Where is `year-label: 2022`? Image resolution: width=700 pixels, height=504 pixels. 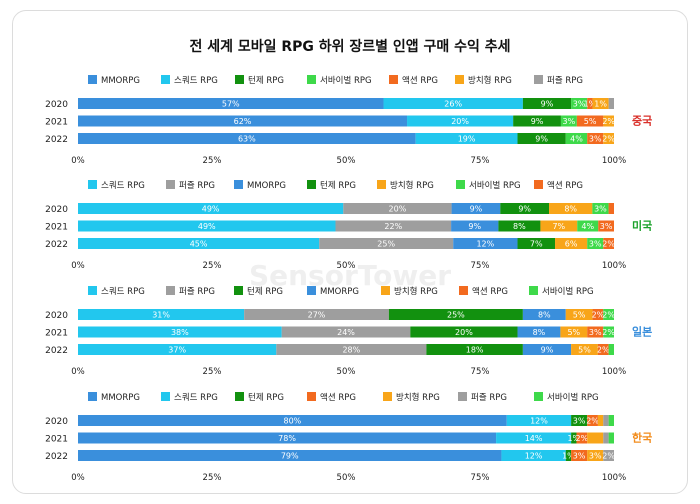 year-label: 2022 is located at coordinates (56, 351).